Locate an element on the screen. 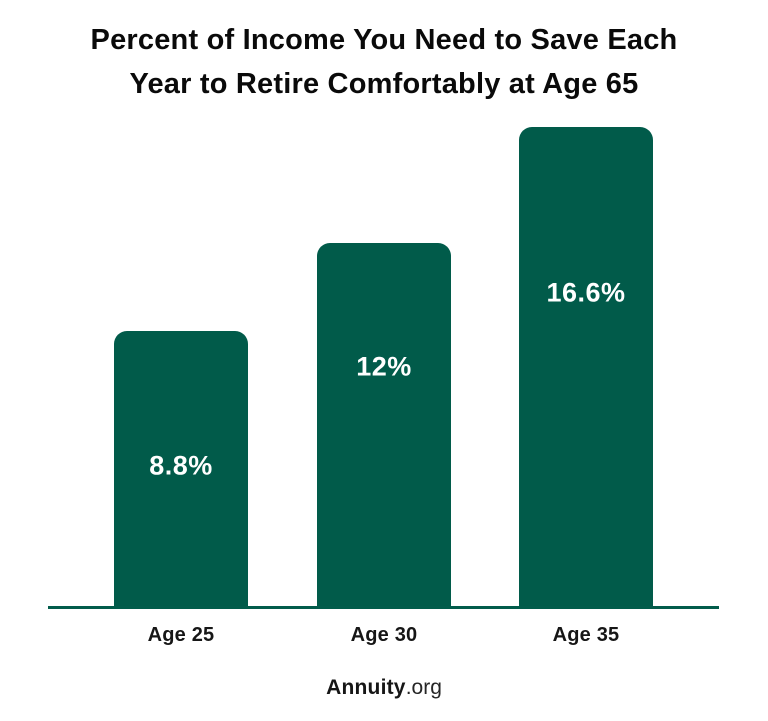 This screenshot has height=721, width=768. bar-age-35: 16.6% is located at coordinates (586, 366).